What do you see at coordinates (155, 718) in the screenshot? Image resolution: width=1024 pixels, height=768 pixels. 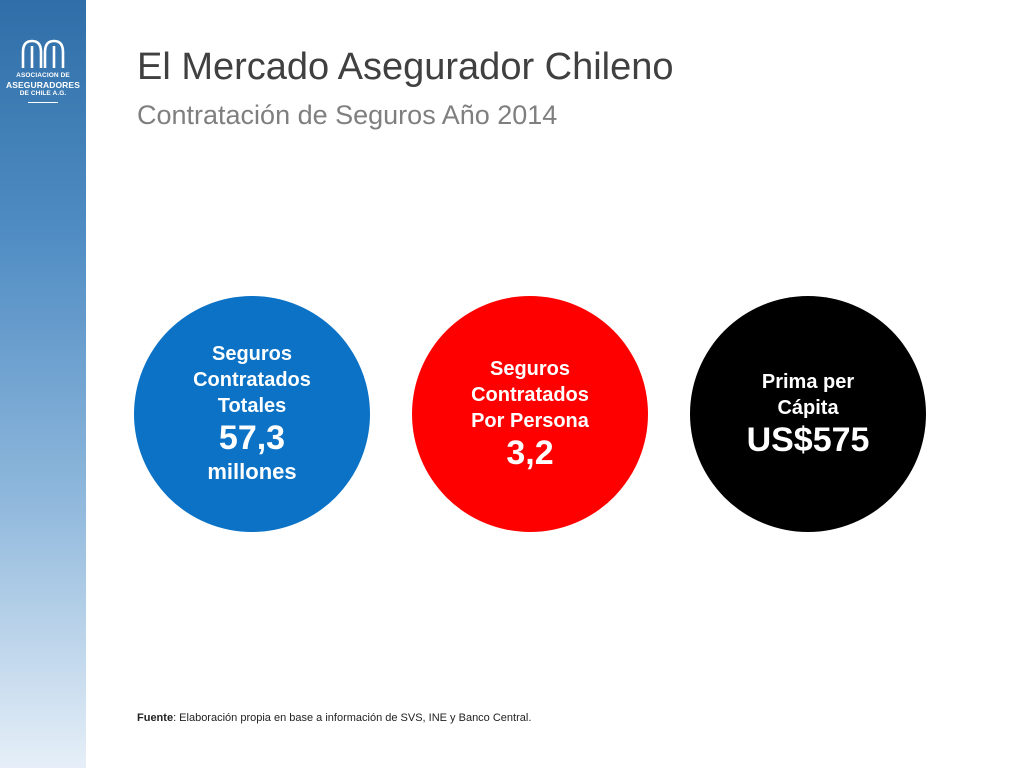 I see `source-label: Fuente` at bounding box center [155, 718].